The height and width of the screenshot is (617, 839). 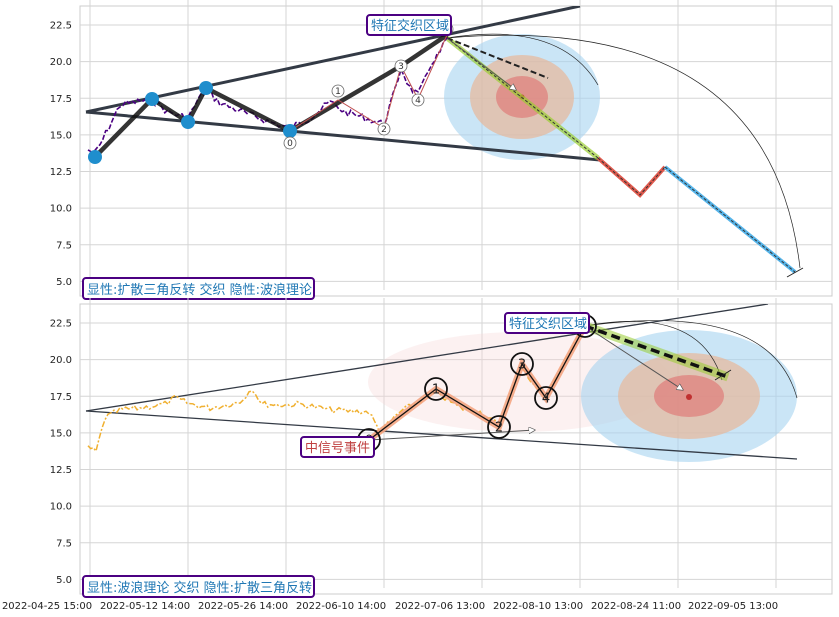 I want to click on event-label: 中信号事件, so click(x=337, y=447).